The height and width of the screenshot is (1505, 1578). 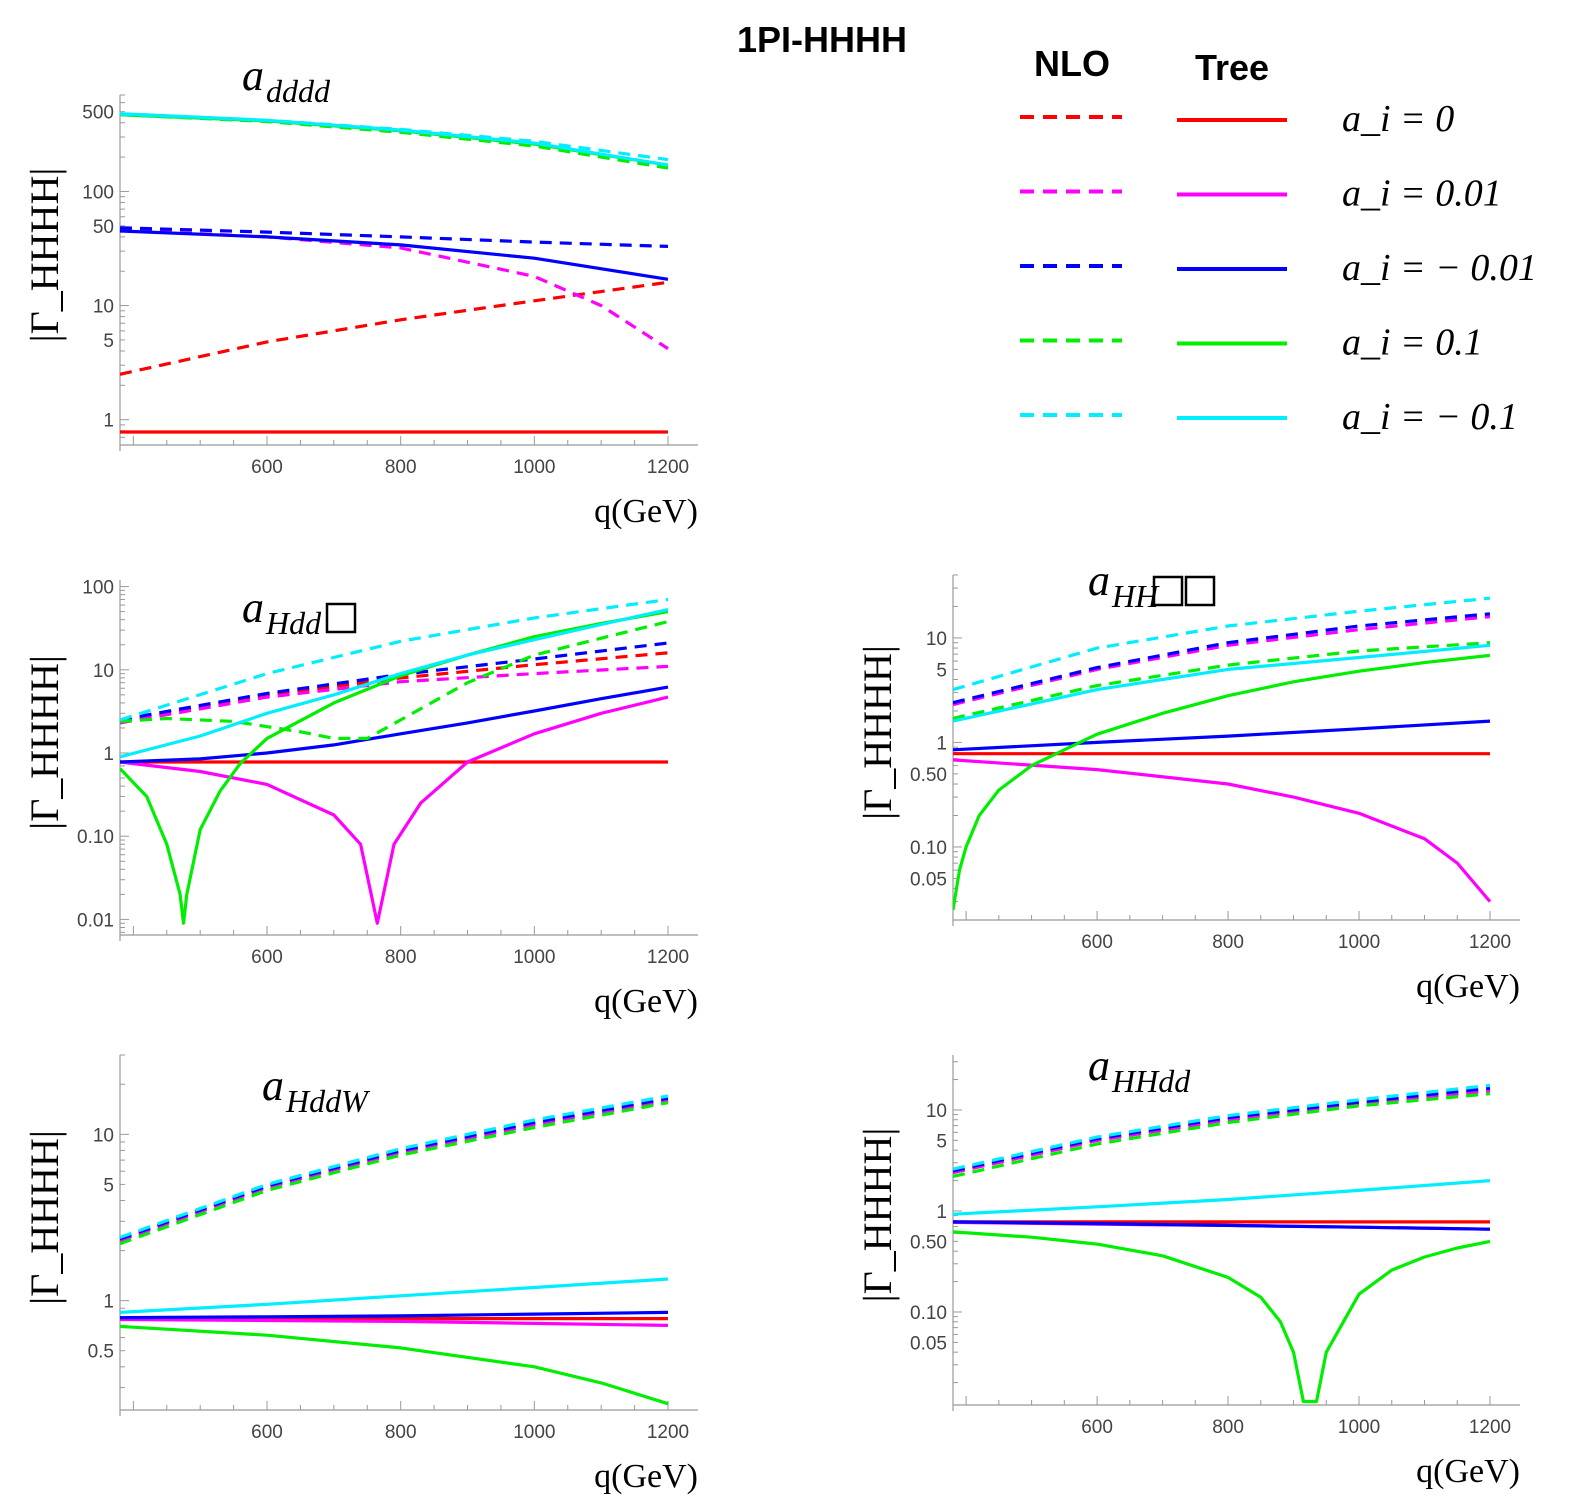 What do you see at coordinates (1439, 268) in the screenshot?
I see `legend-label: a_i = − 0.01` at bounding box center [1439, 268].